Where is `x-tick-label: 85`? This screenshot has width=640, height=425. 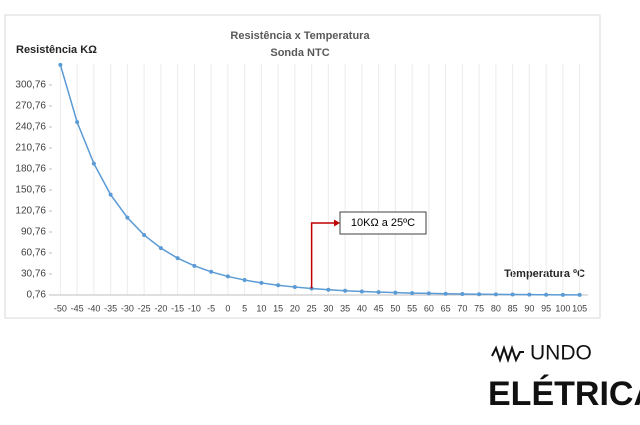
x-tick-label: 85 is located at coordinates (513, 308).